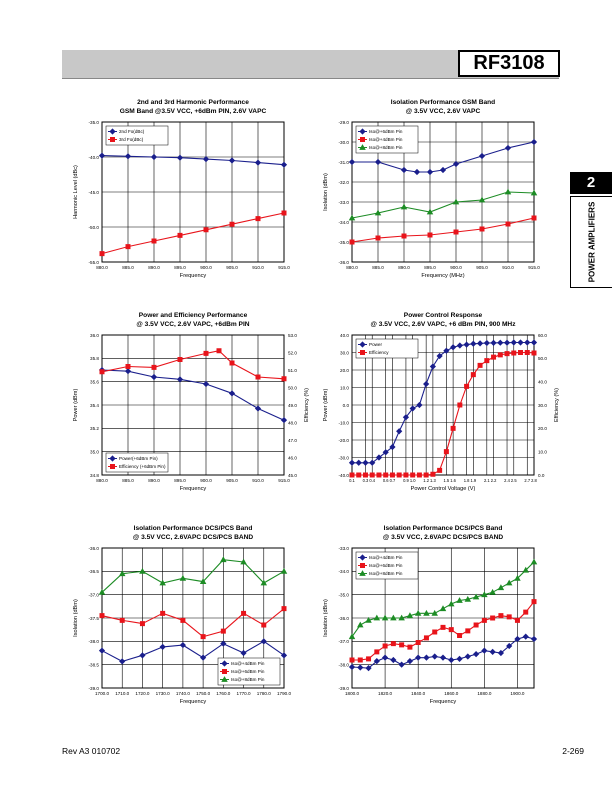 This screenshot has height=792, width=612. I want to click on y-tick-label: -31.0, so click(344, 162).